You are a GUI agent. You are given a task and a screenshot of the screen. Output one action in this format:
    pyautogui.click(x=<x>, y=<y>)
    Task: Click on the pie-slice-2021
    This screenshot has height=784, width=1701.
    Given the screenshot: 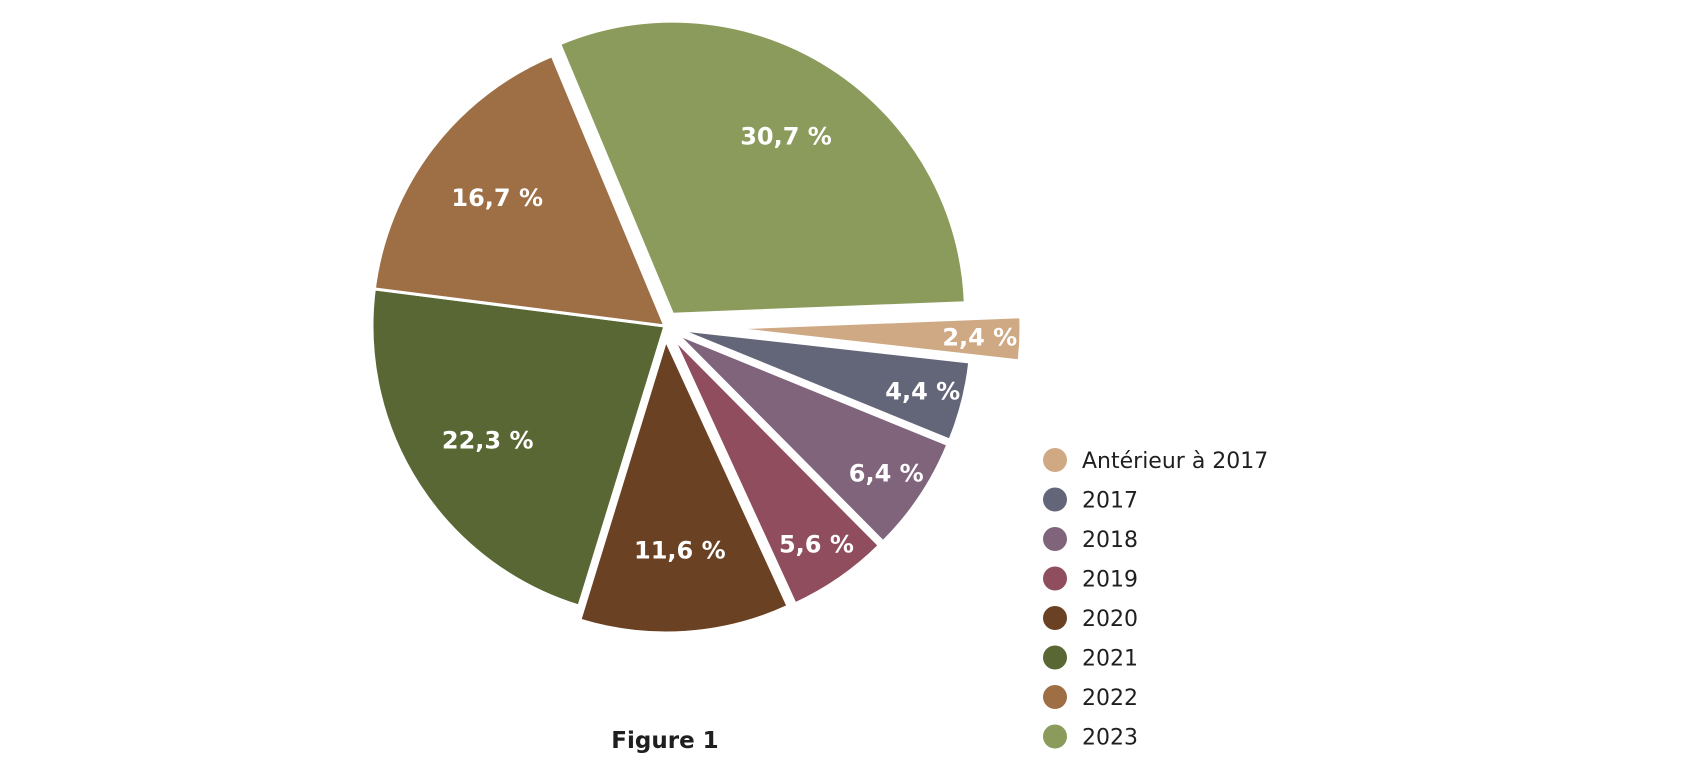 What is the action you would take?
    pyautogui.click(x=518, y=447)
    